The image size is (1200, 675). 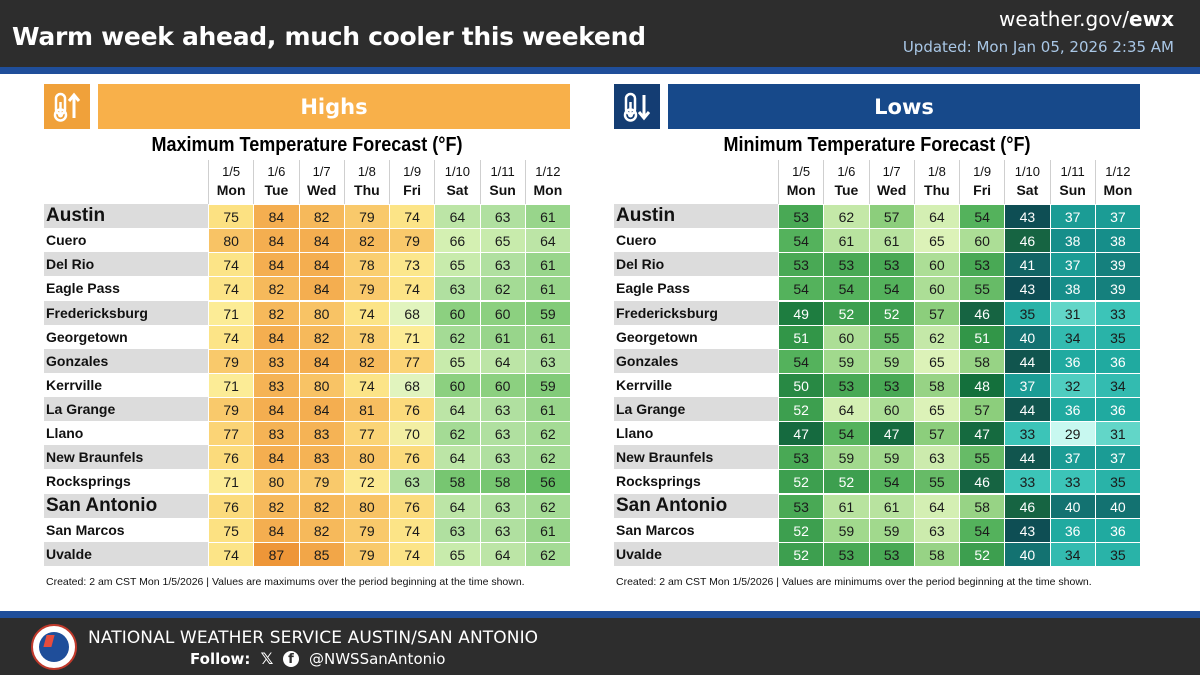 I want to click on table-row: Del Rio 74 84 84 78 73 65 63 61, so click(x=307, y=264).